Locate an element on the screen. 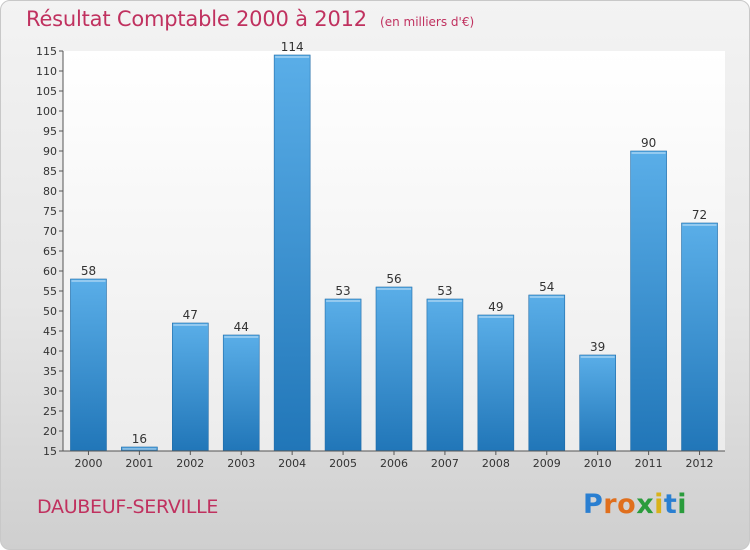 The height and width of the screenshot is (550, 750). data-label: 90 is located at coordinates (648, 143).